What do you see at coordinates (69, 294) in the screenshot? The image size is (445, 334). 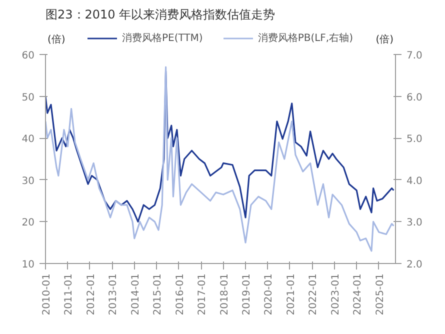 I see `x-tick-label: 2011-01` at bounding box center [69, 294].